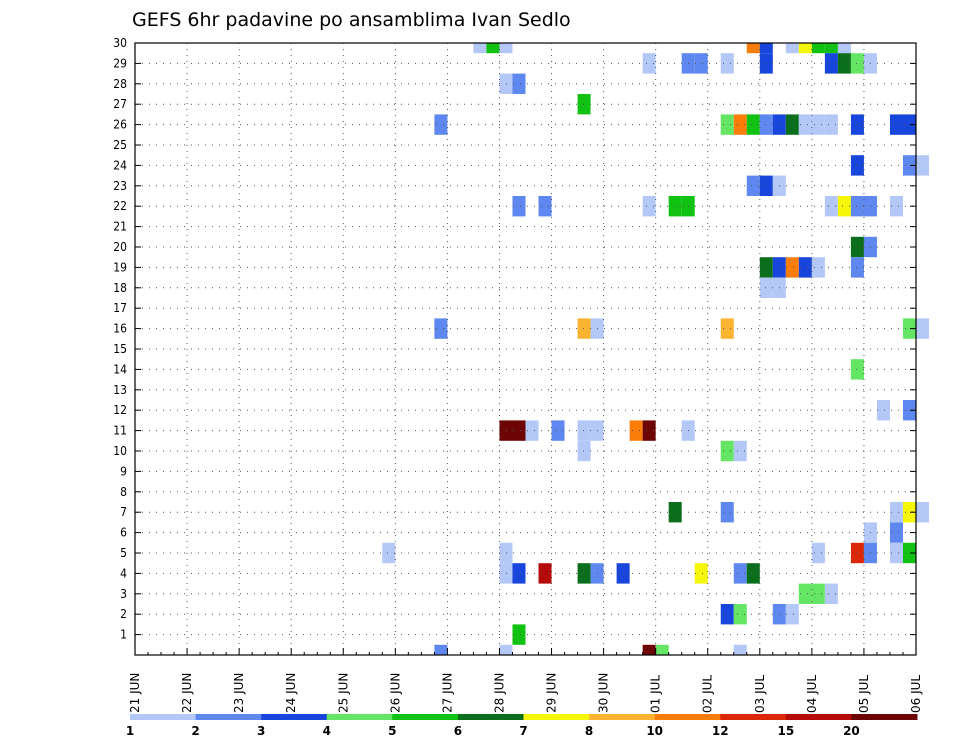  Describe the element at coordinates (120, 84) in the screenshot. I see `y-tick-label: 28` at that location.